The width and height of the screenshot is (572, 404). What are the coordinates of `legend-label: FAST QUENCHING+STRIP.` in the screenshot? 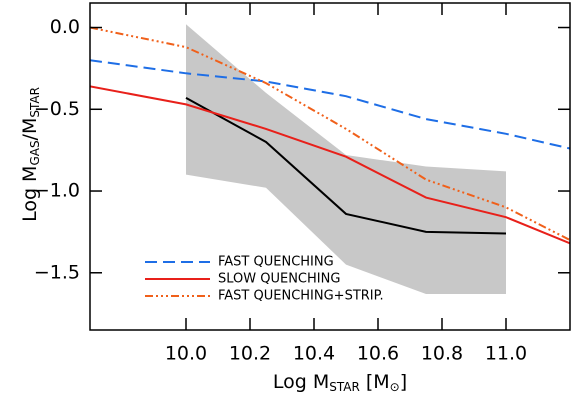 It's located at (301, 296).